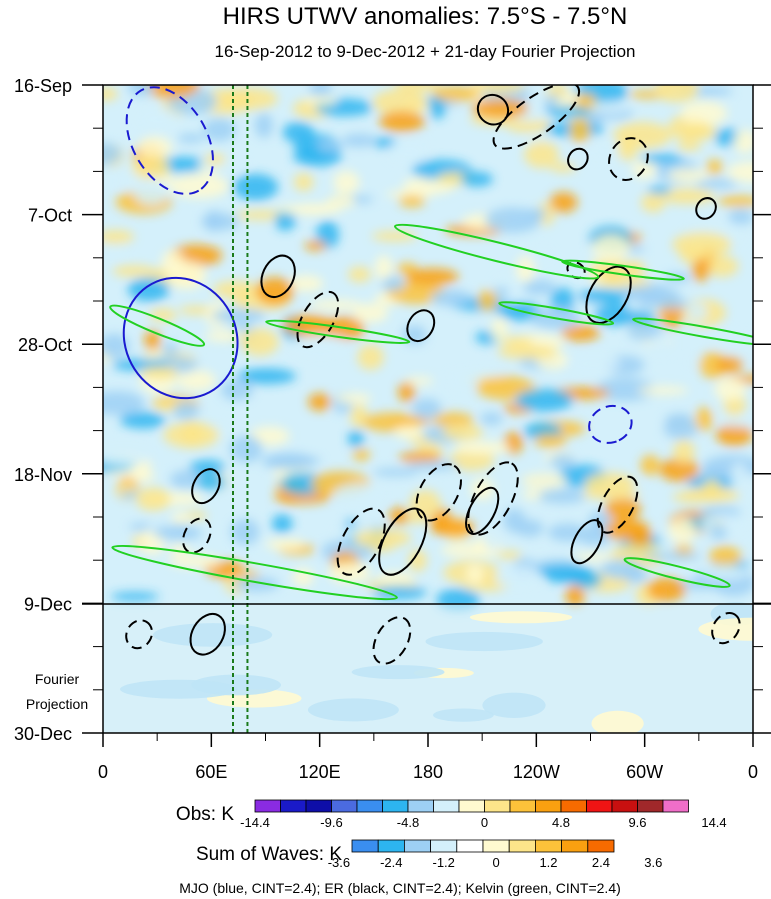  What do you see at coordinates (391, 862) in the screenshot?
I see `colorbar-tick-label: -2.4` at bounding box center [391, 862].